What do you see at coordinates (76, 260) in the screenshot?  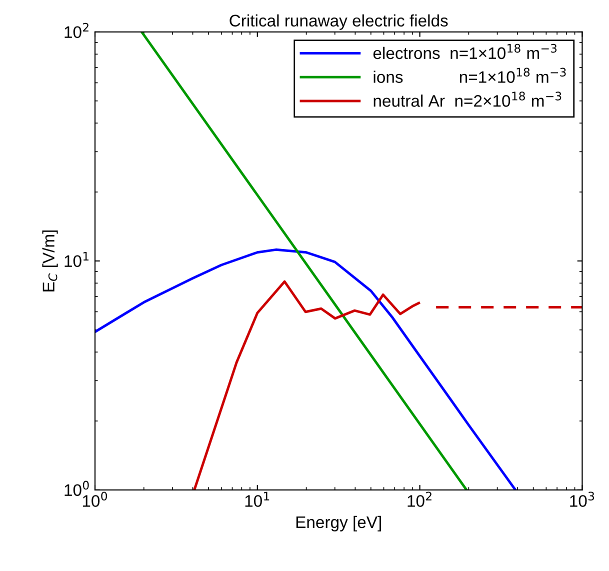 I see `y-tick-label: 10$^{1}$` at bounding box center [76, 260].